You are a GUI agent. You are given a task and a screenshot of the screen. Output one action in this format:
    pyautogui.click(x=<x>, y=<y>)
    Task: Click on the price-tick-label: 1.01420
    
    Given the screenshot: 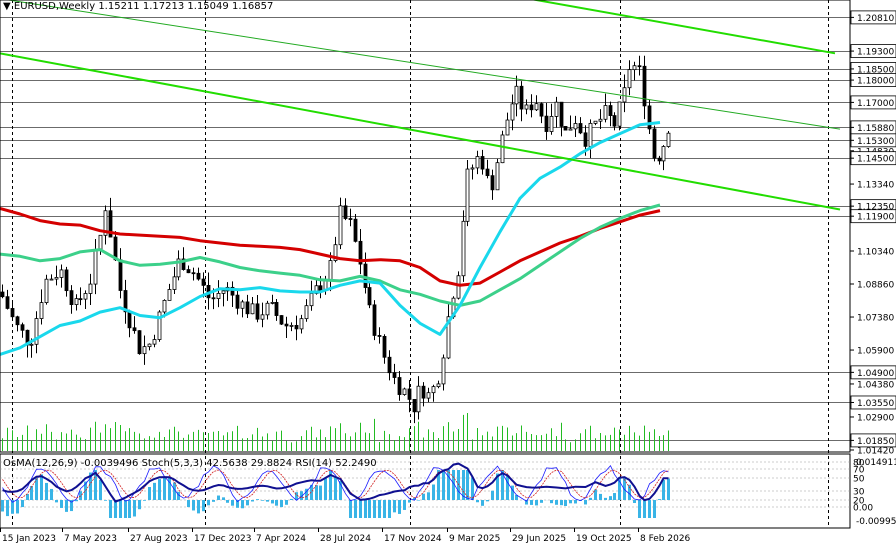 What is the action you would take?
    pyautogui.click(x=875, y=452)
    